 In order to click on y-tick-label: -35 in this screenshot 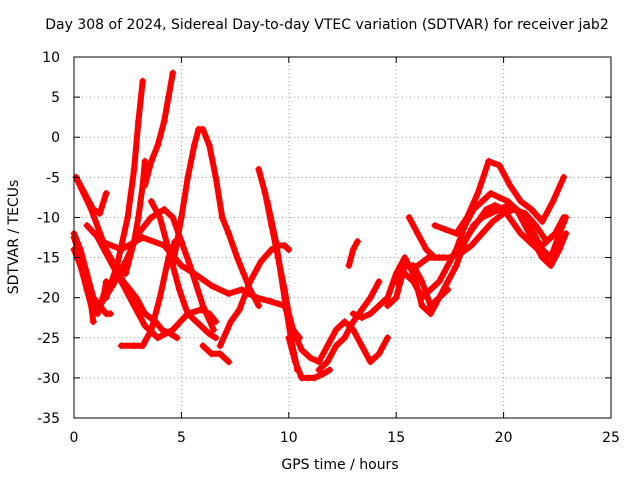, I will do `click(48, 419)`.